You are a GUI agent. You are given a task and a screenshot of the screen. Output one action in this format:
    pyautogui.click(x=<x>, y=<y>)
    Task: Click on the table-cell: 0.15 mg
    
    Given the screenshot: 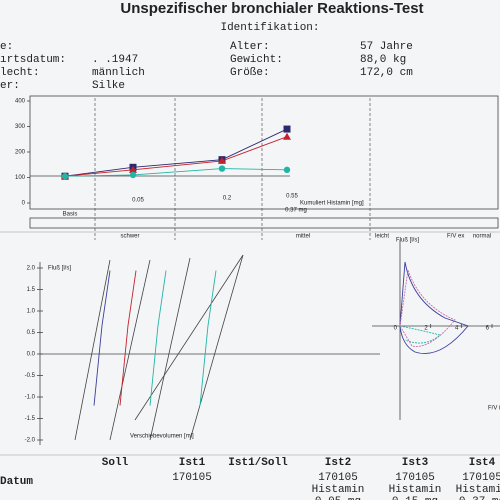 What is the action you would take?
    pyautogui.click(x=415, y=498)
    